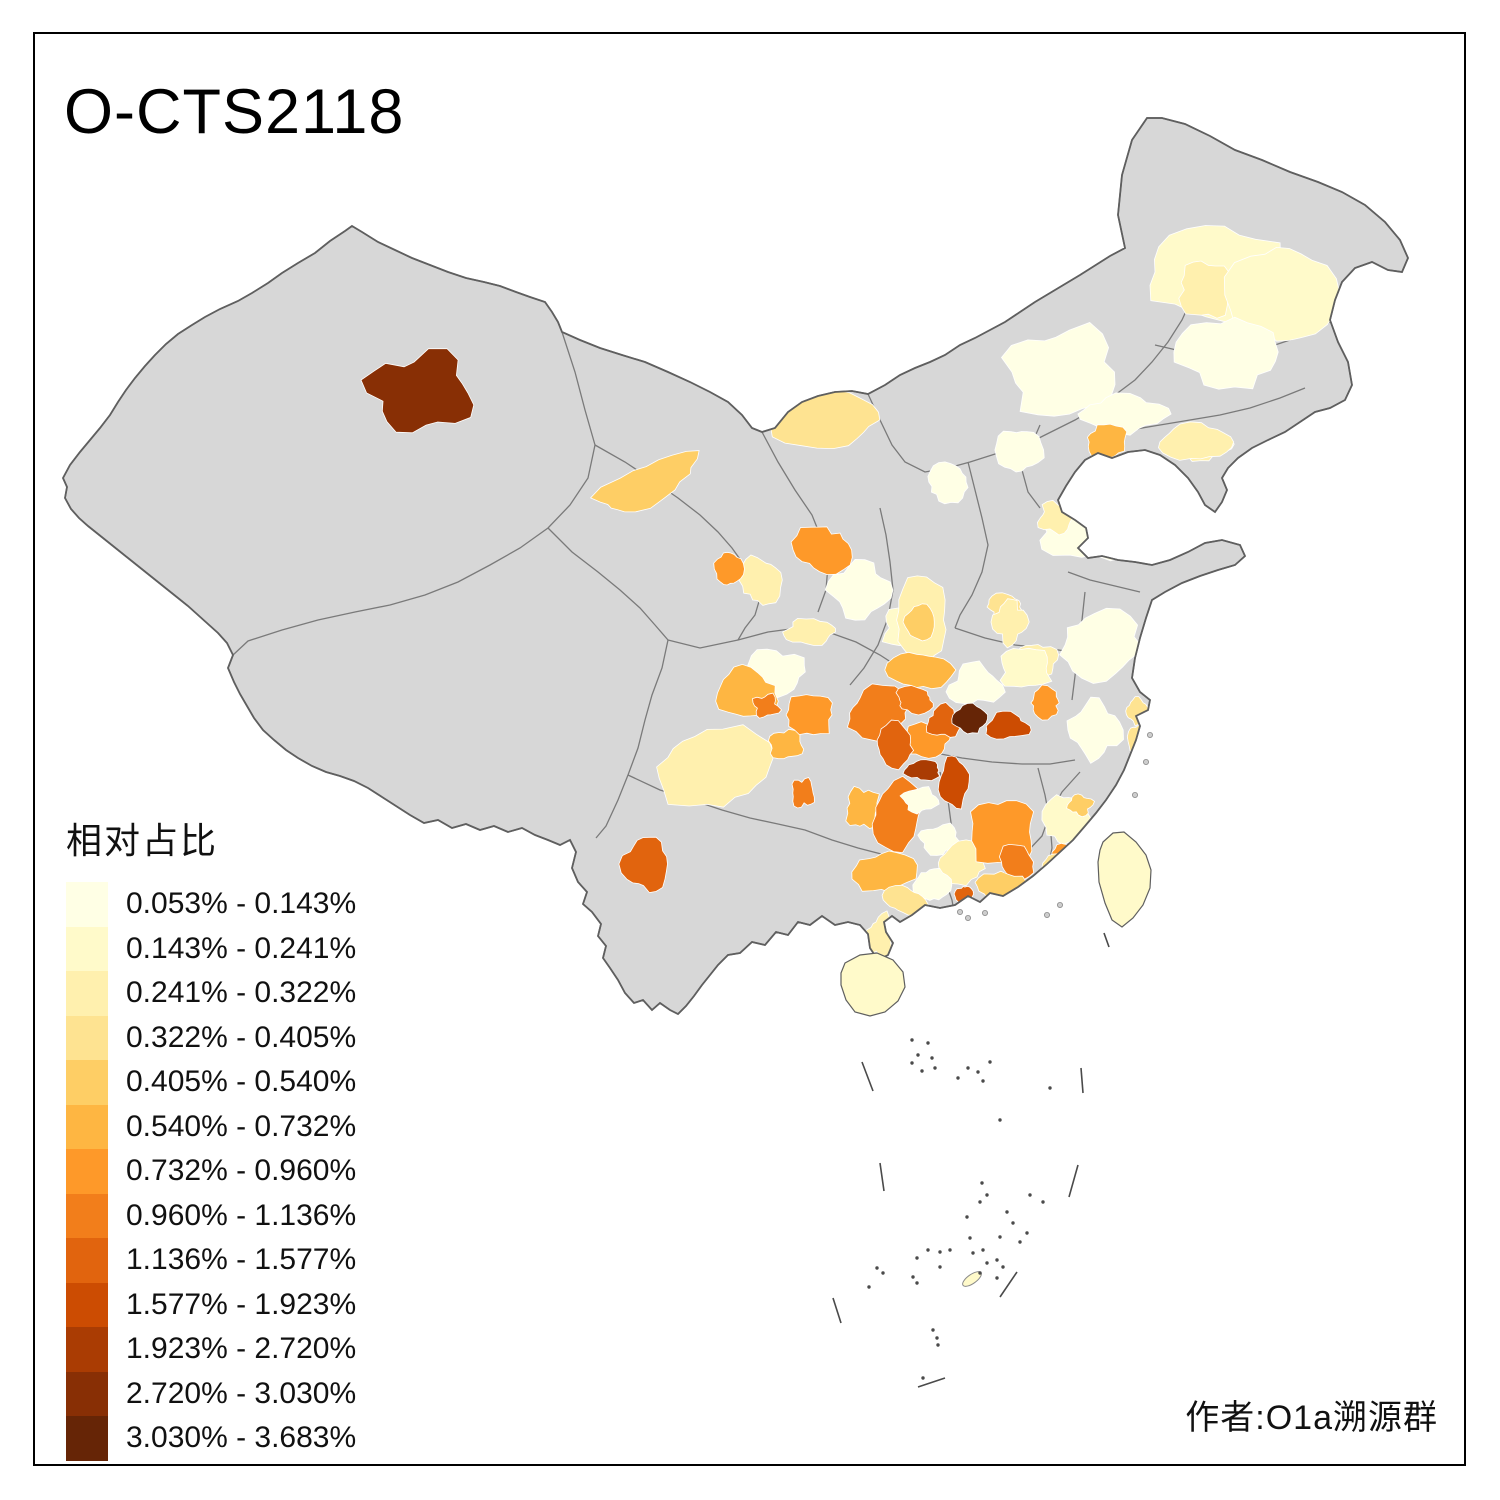  I want to click on legend-row: 0.405% - 0.540%, so click(211, 1082).